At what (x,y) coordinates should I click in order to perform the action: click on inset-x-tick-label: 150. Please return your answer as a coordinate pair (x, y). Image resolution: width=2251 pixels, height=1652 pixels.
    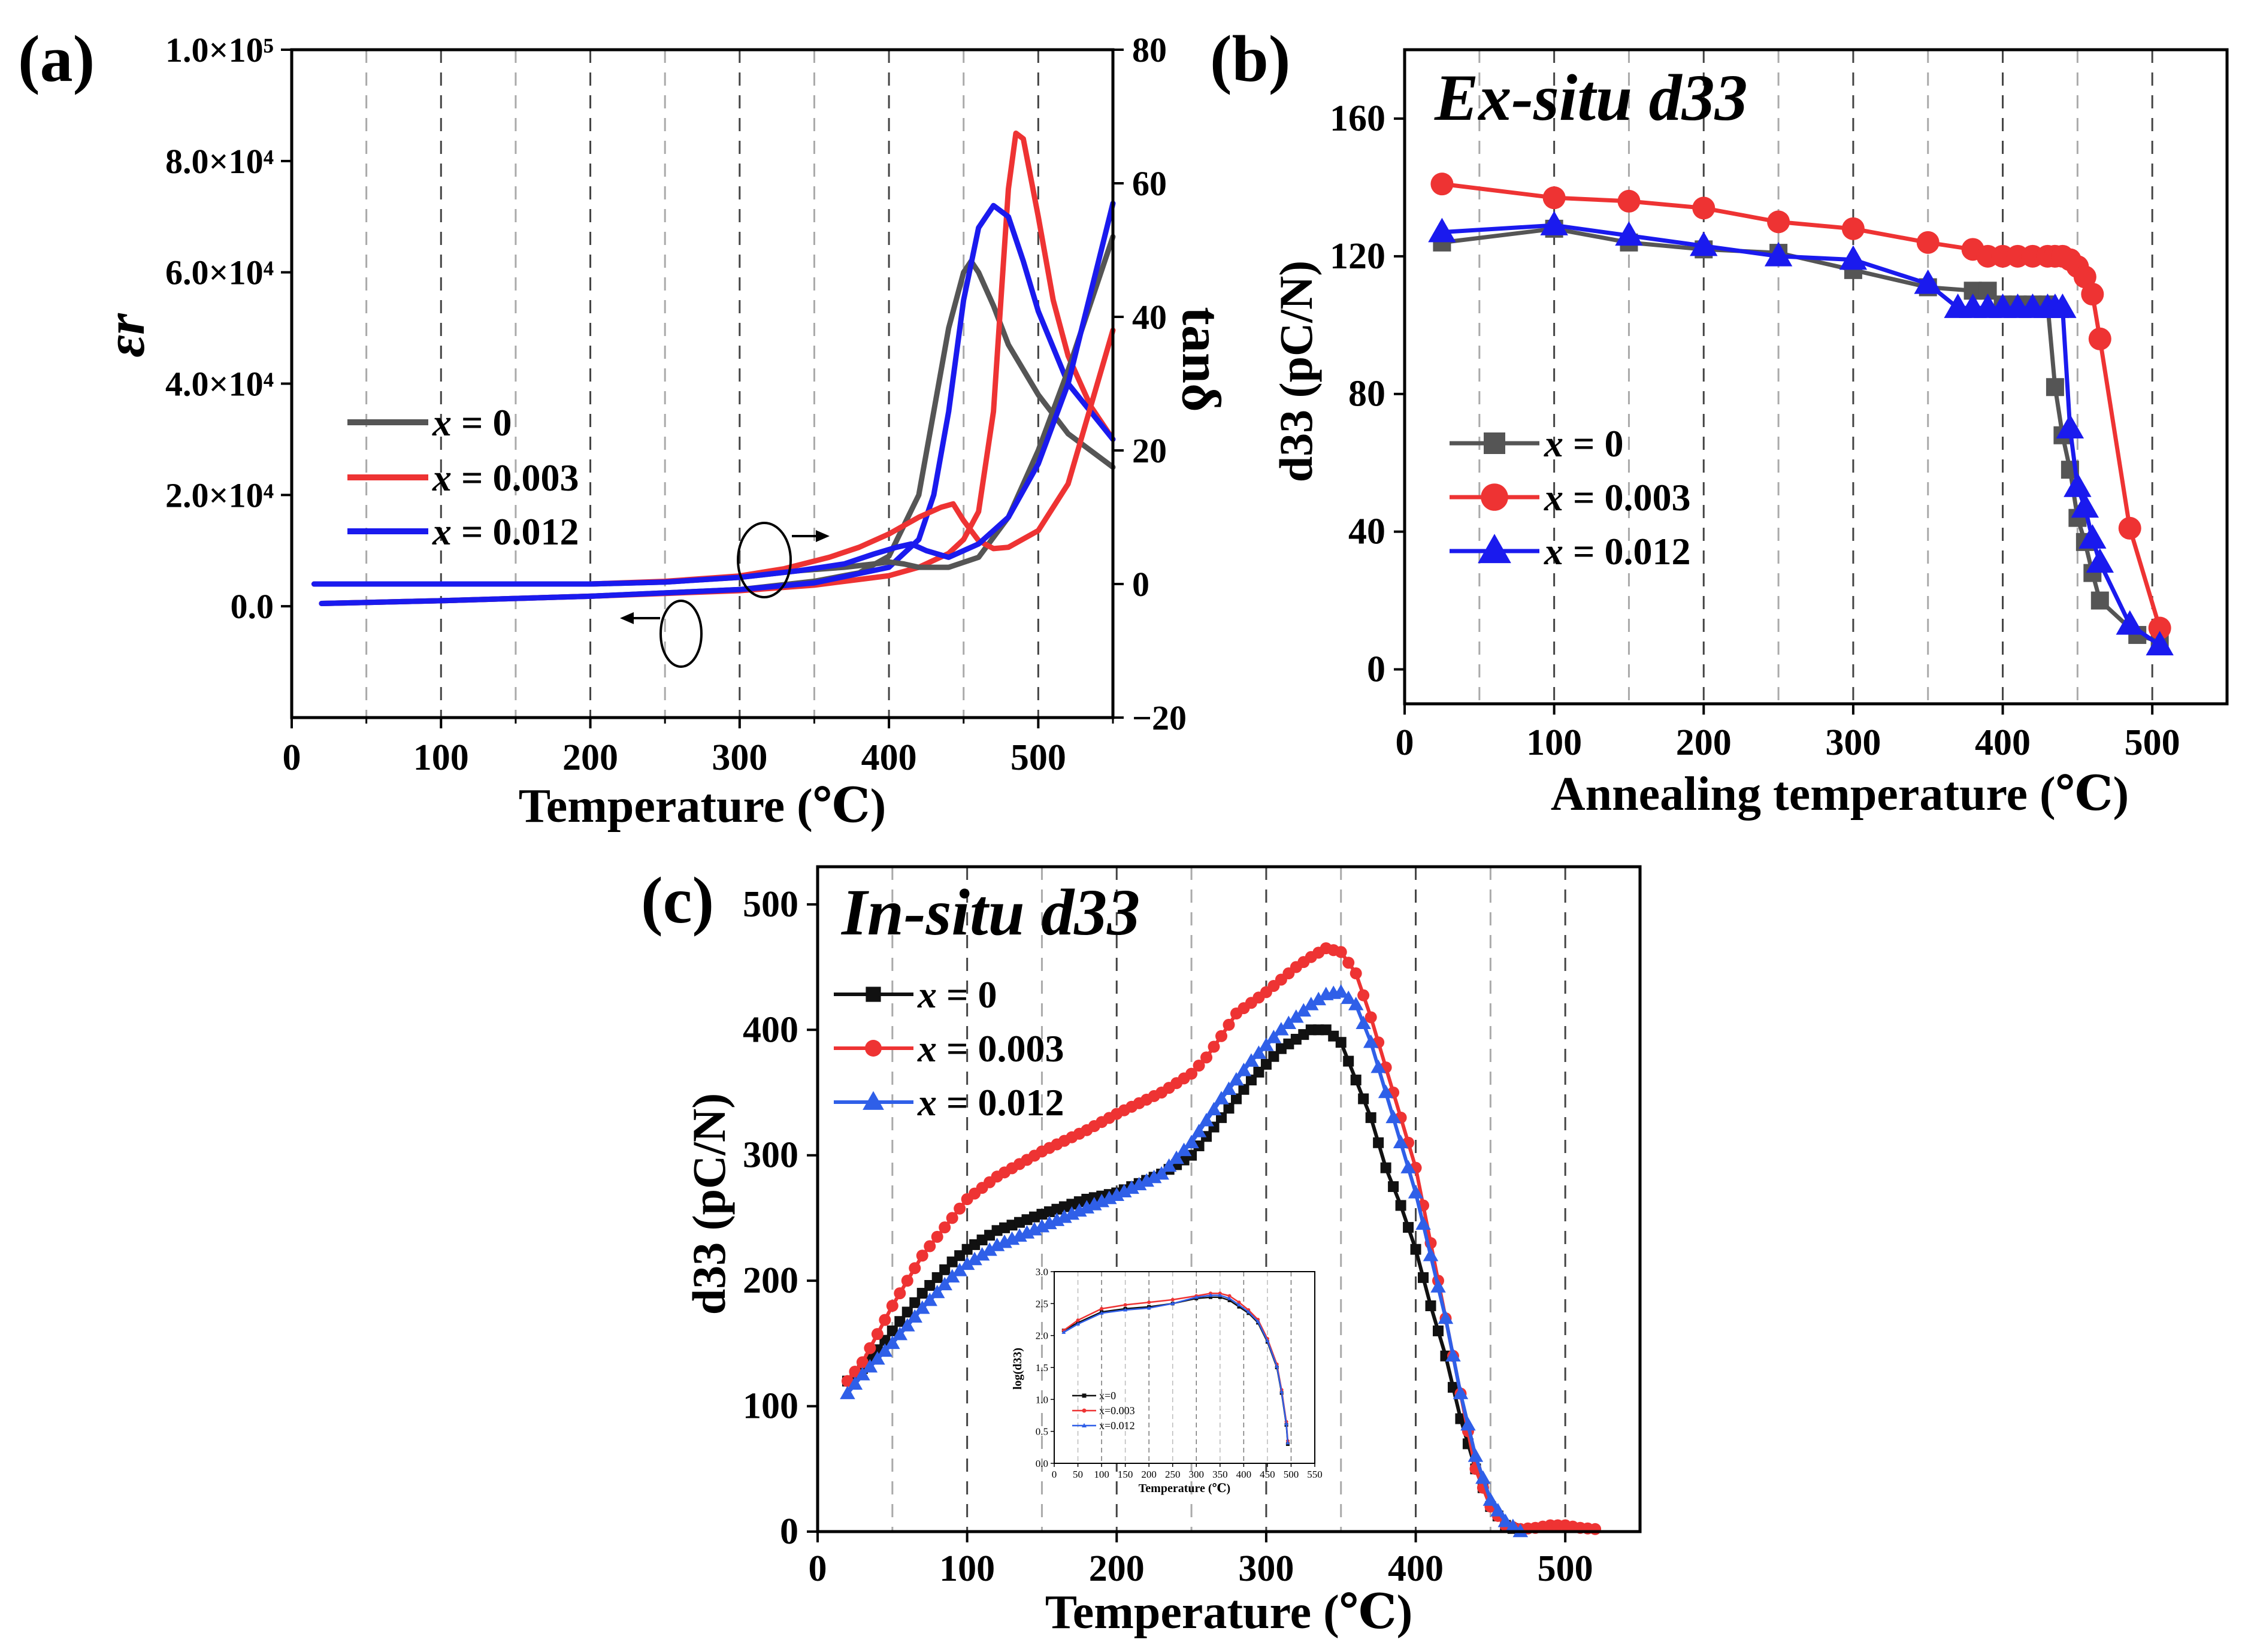
    Looking at the image, I should click on (1125, 1474).